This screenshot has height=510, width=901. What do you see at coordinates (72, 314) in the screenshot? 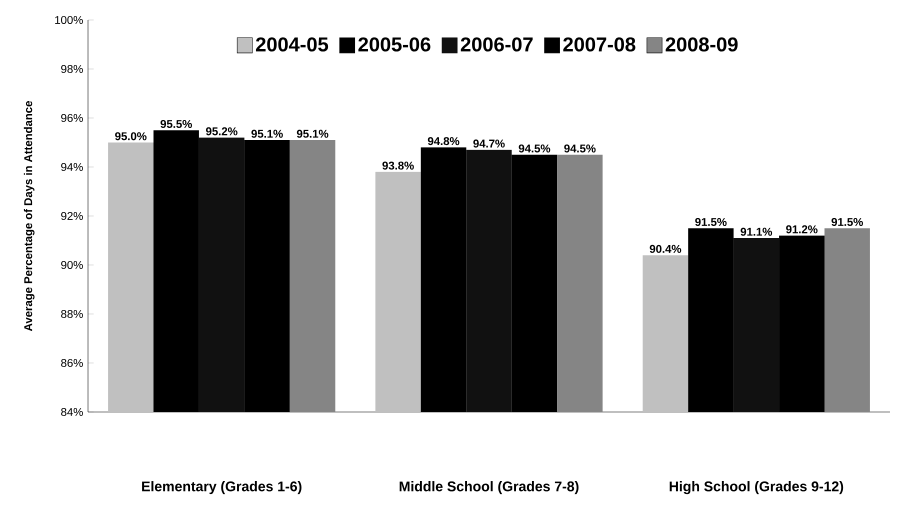
I see `y-tick-label: 88%` at bounding box center [72, 314].